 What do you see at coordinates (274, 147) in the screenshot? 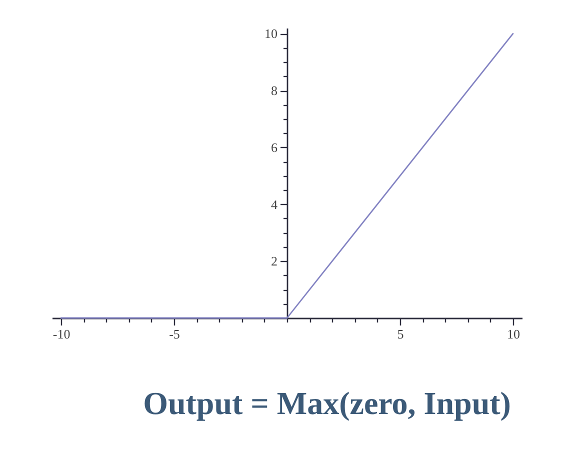
I see `y-tick-label: 6` at bounding box center [274, 147].